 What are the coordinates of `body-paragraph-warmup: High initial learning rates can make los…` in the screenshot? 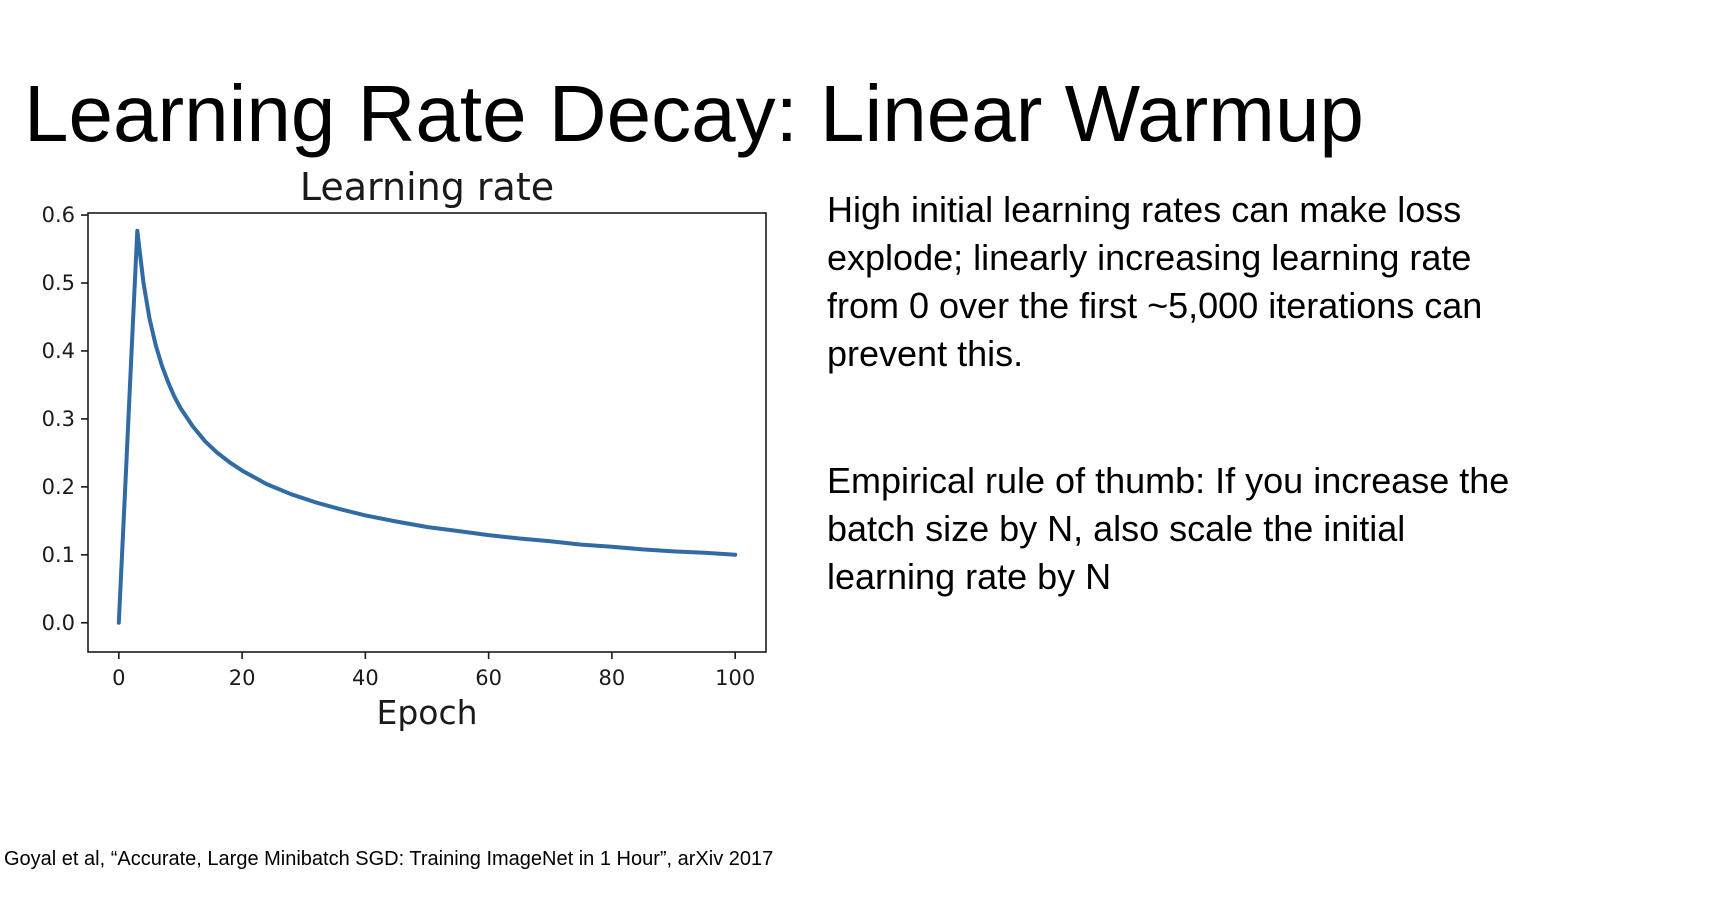 It's located at (1155, 281).